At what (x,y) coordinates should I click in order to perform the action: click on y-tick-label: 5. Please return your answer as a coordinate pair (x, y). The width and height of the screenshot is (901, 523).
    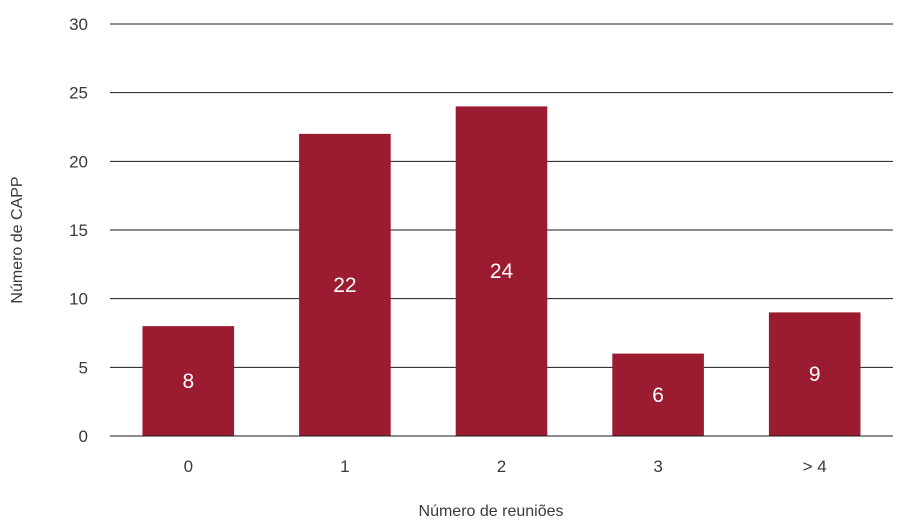
    Looking at the image, I should click on (83, 367).